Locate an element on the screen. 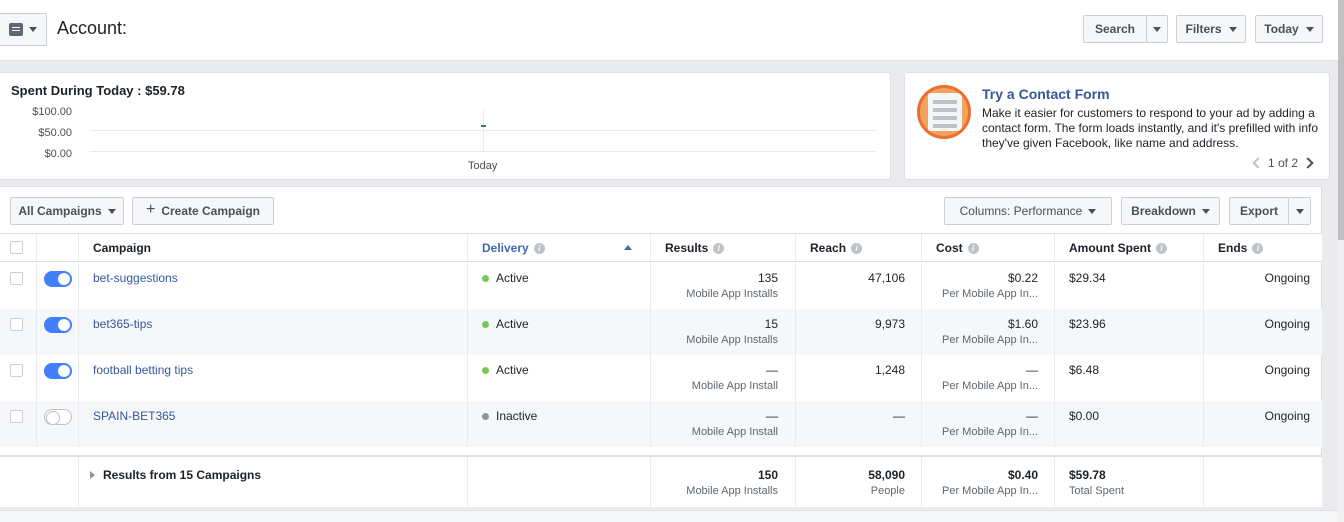 This screenshot has height=522, width=1344. search-label: Search is located at coordinates (1115, 29).